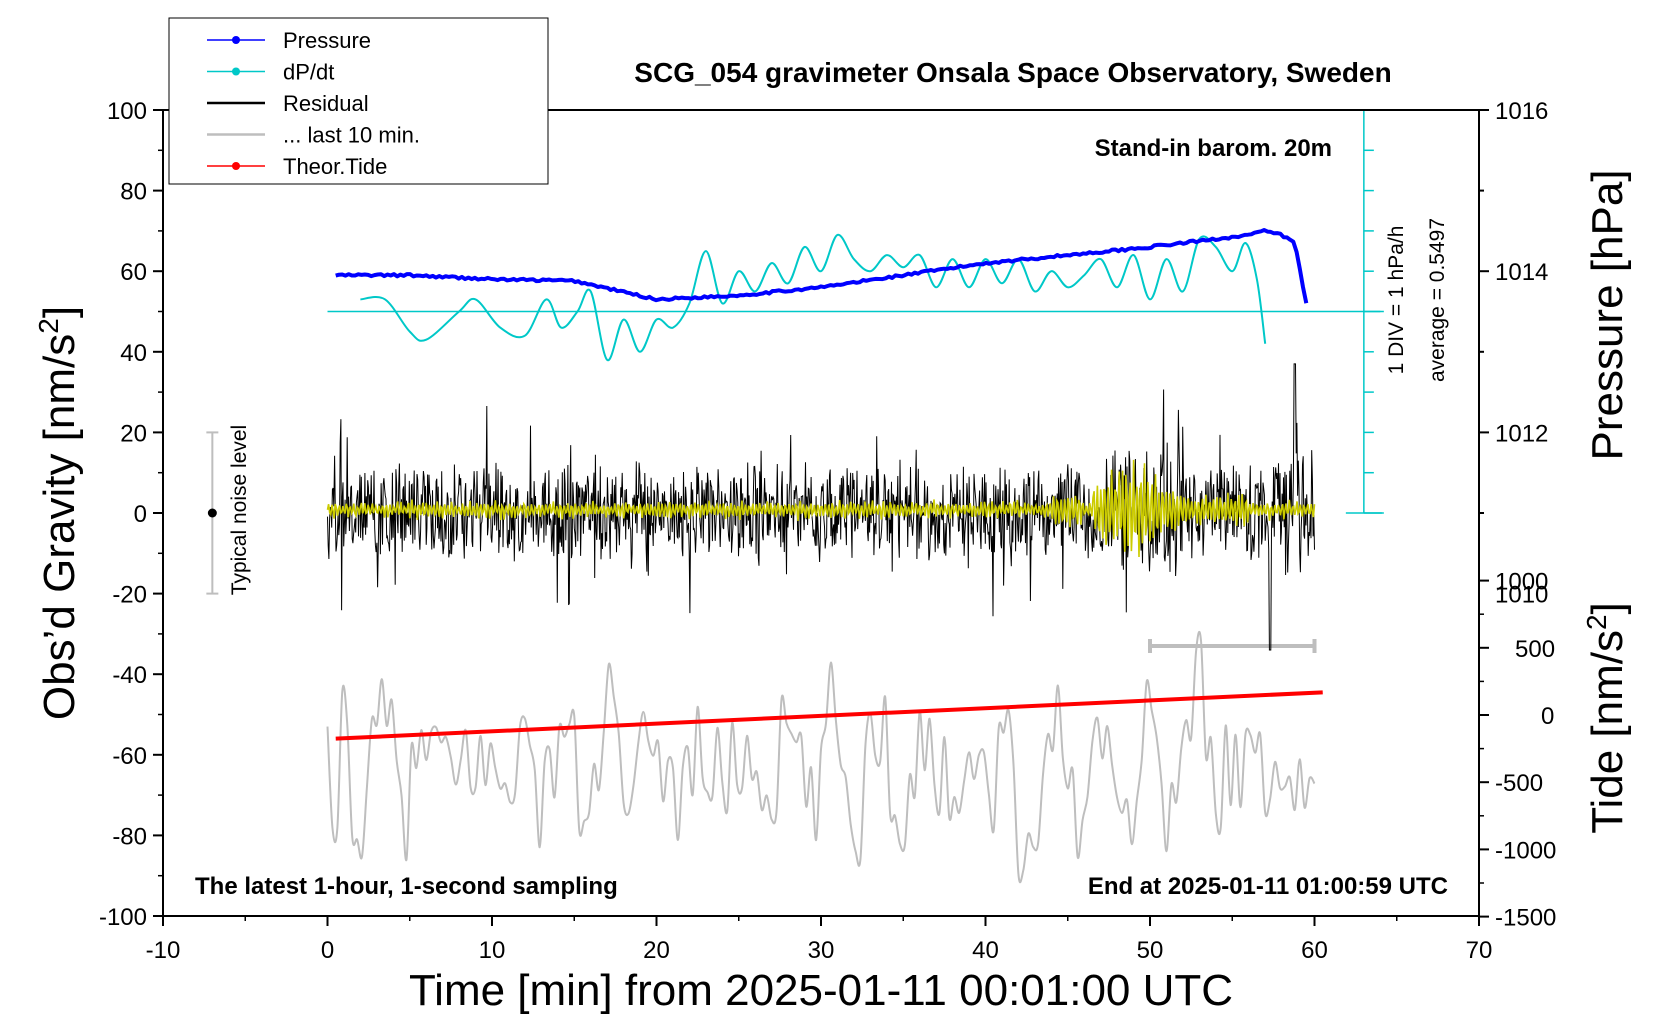 This screenshot has width=1660, height=1020. What do you see at coordinates (1519, 783) in the screenshot?
I see `tide-tick-label: -500` at bounding box center [1519, 783].